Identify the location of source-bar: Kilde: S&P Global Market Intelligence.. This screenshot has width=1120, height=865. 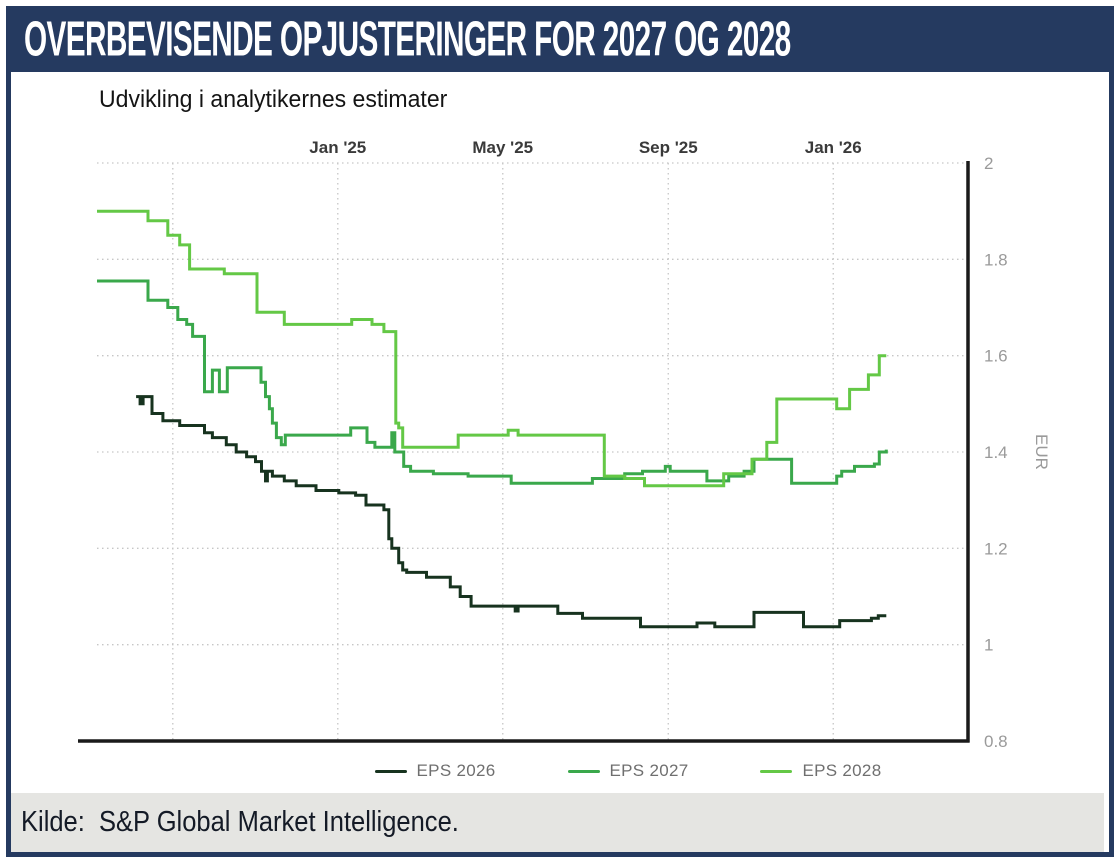
(557, 822).